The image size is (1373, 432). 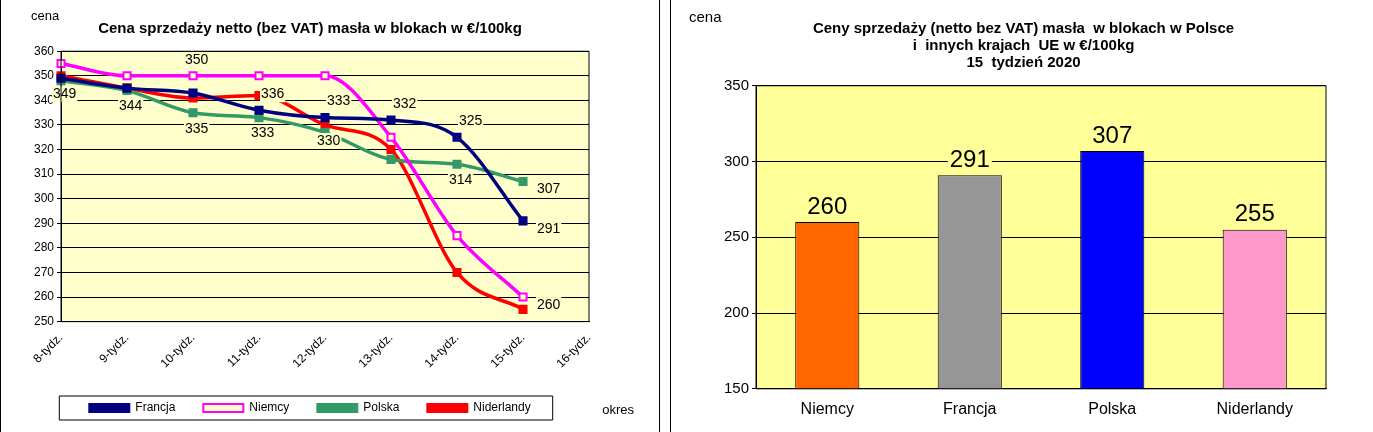 I want to click on y-tick-label: 270, so click(x=44, y=271).